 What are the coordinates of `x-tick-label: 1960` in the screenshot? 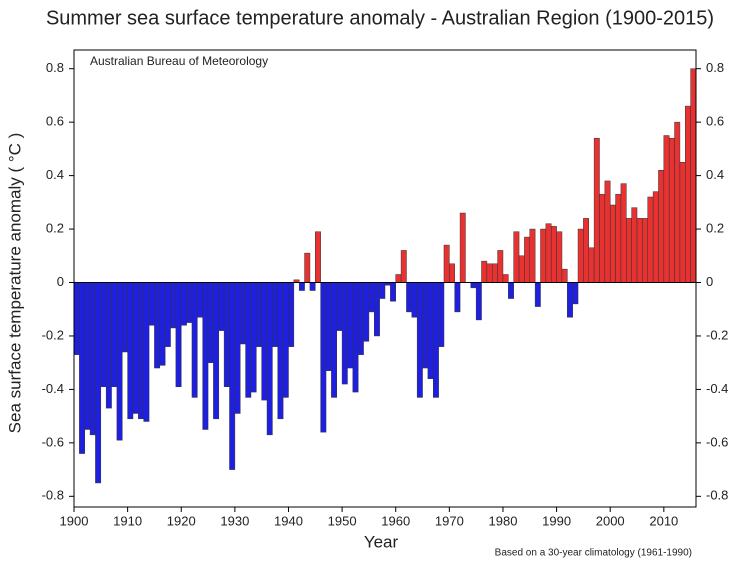 It's located at (395, 520).